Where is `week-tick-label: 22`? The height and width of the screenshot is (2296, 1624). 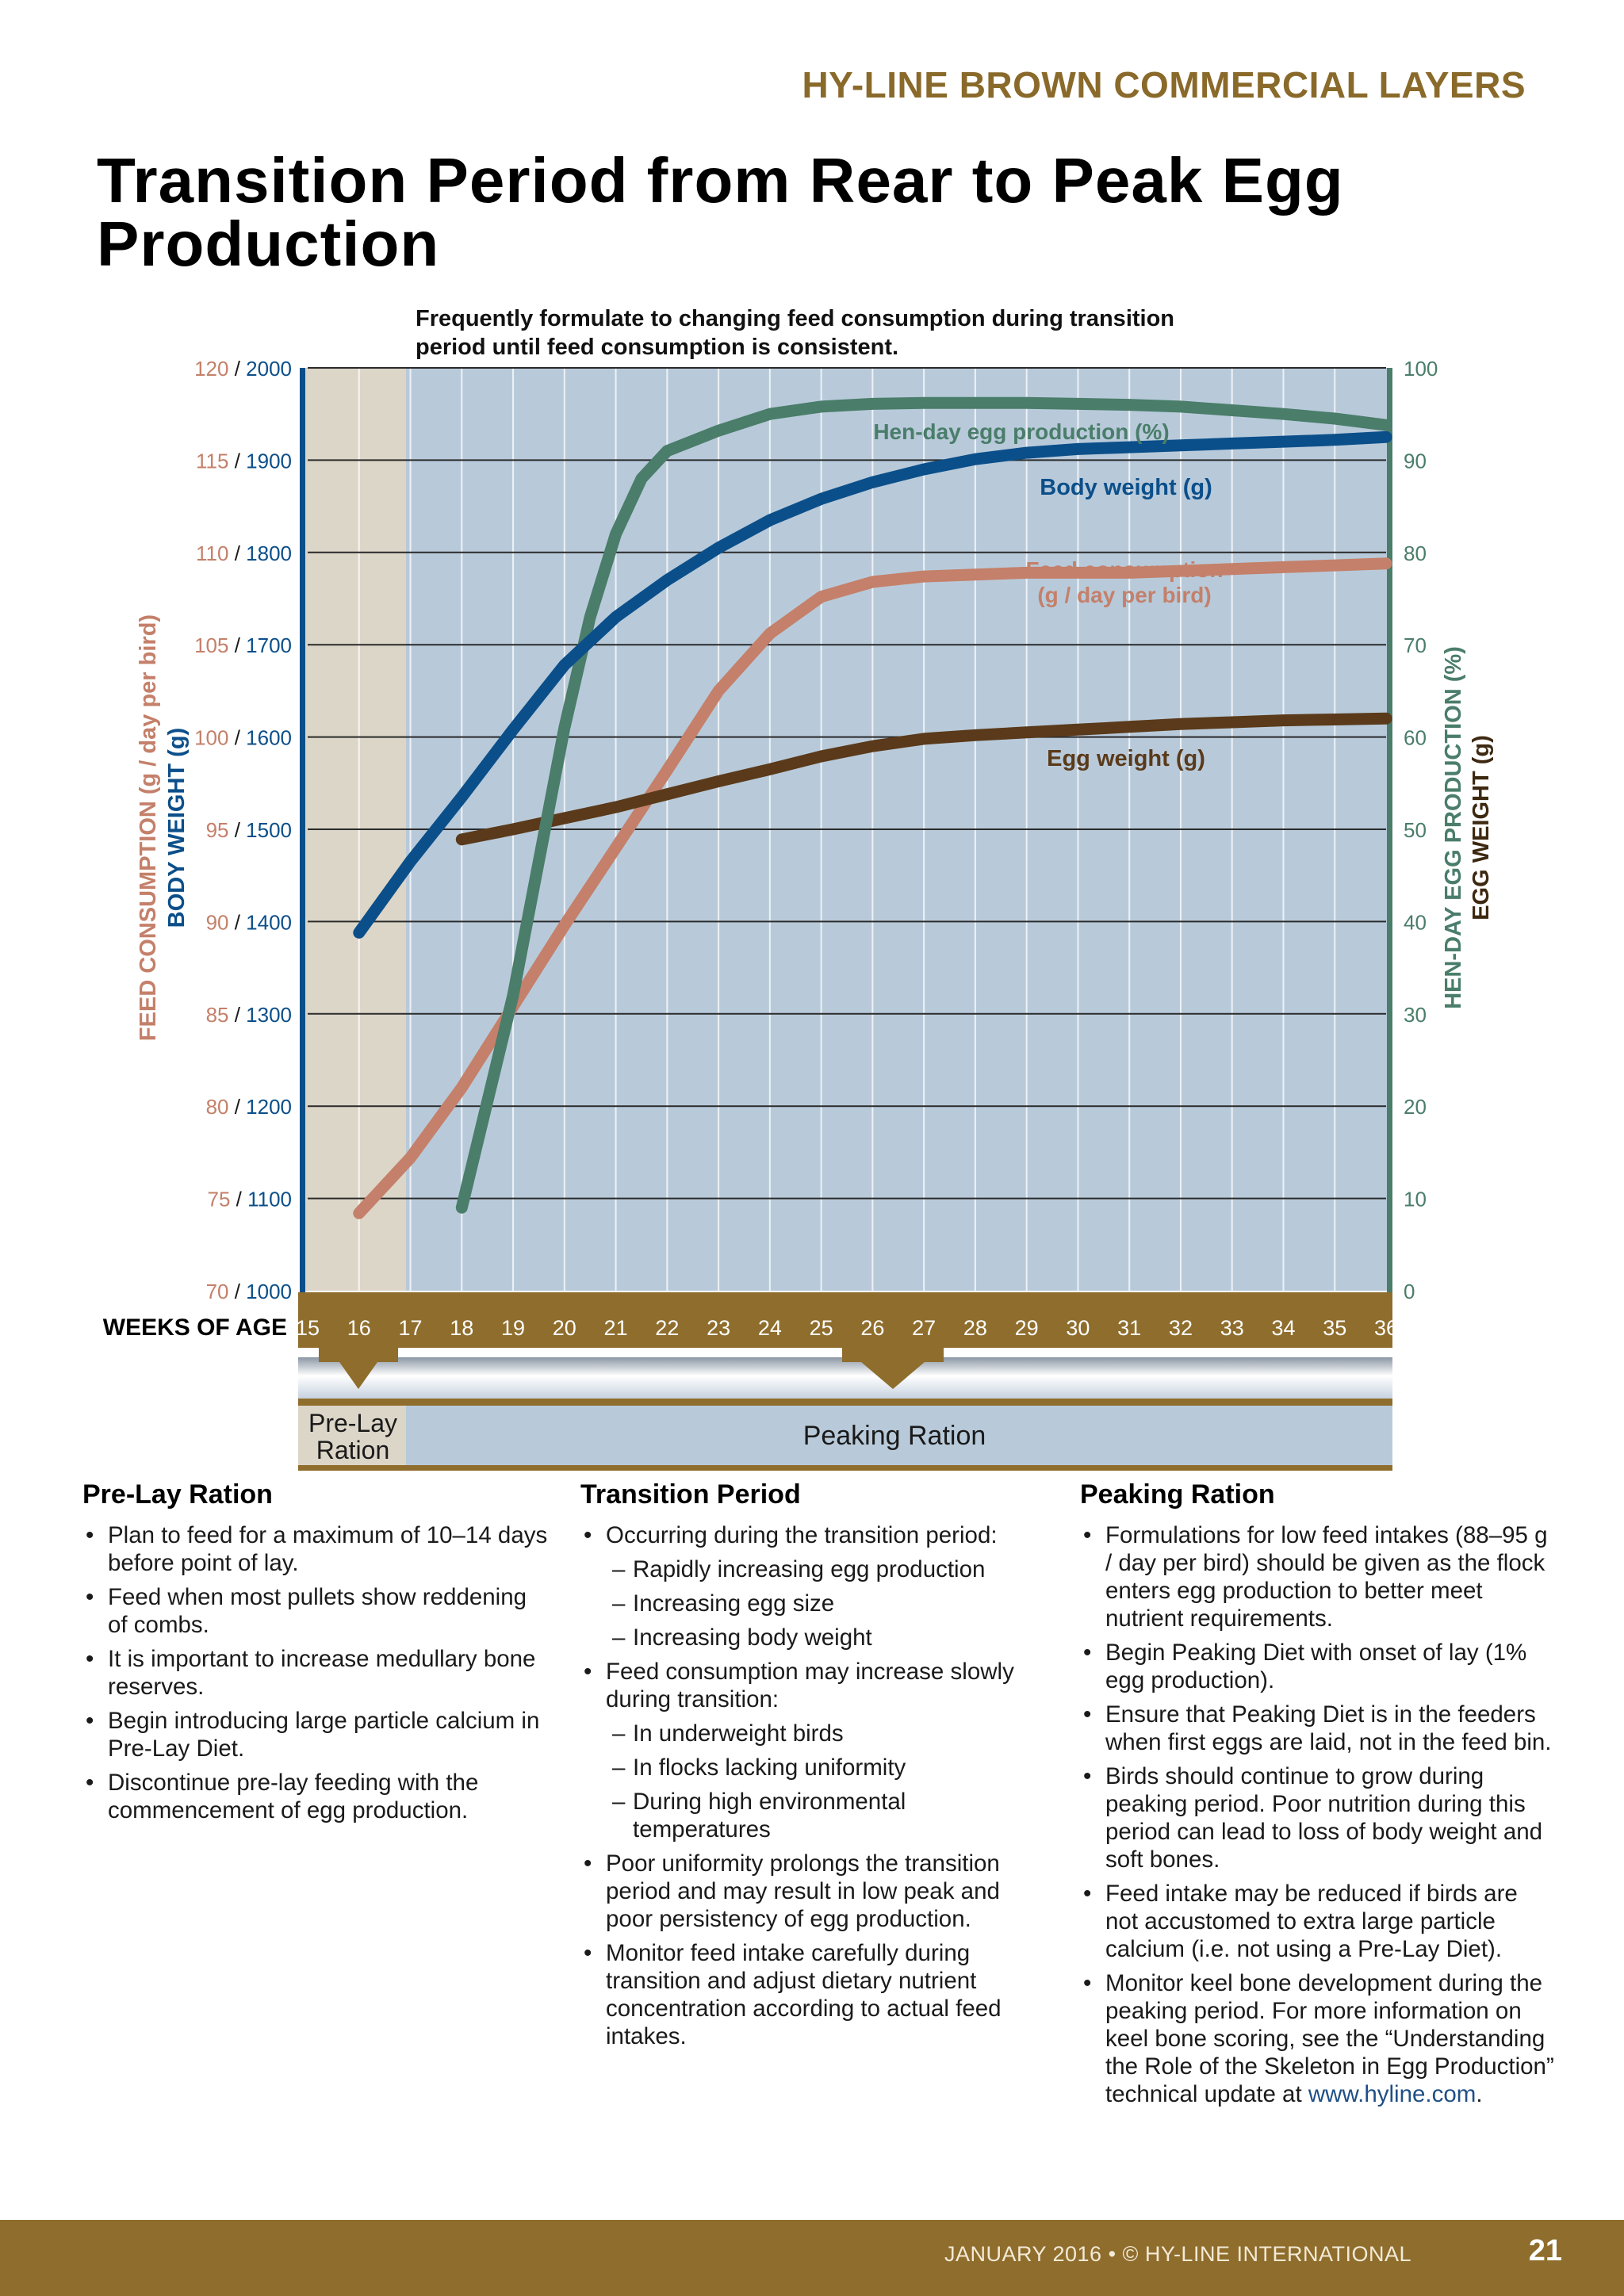 week-tick-label: 22 is located at coordinates (667, 1328).